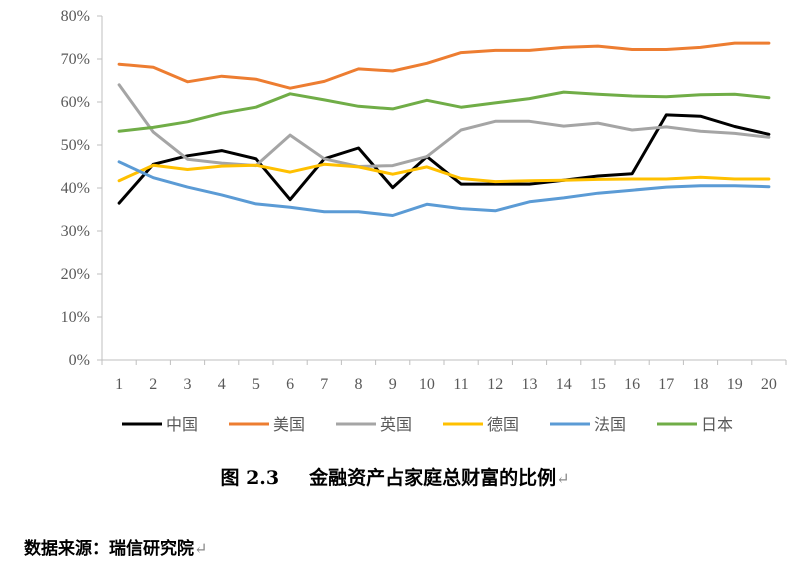 The height and width of the screenshot is (568, 790). What do you see at coordinates (256, 384) in the screenshot?
I see `x-tick-label: 5` at bounding box center [256, 384].